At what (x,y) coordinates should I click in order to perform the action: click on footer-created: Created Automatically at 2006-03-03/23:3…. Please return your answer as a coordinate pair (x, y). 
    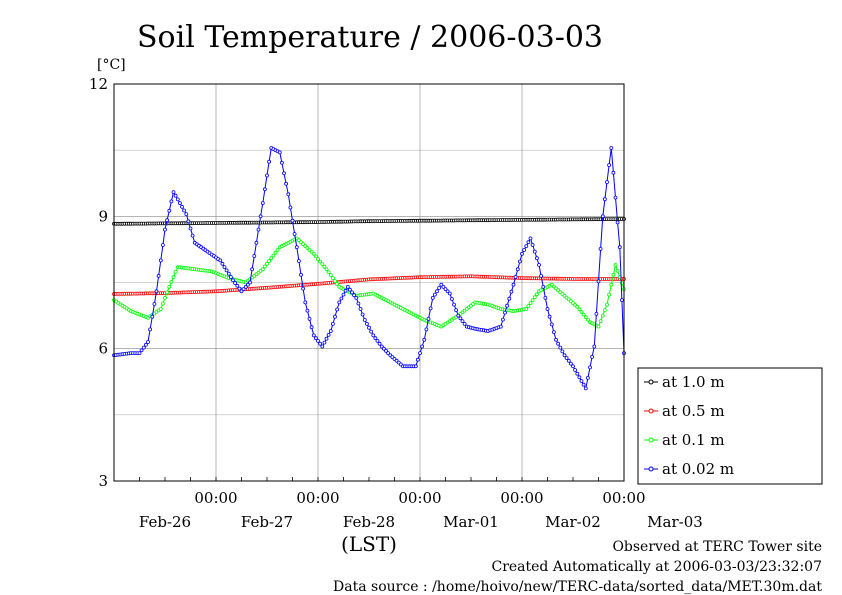
    Looking at the image, I should click on (656, 567).